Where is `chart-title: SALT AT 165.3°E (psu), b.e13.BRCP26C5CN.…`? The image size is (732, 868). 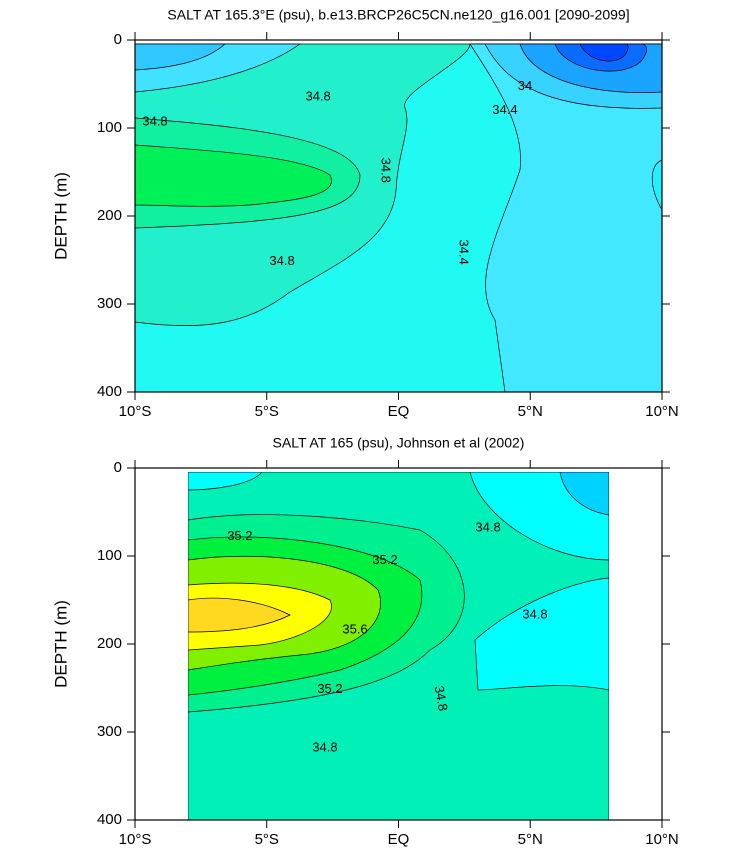 chart-title: SALT AT 165.3°E (psu), b.e13.BRCP26C5CN.… is located at coordinates (398, 15).